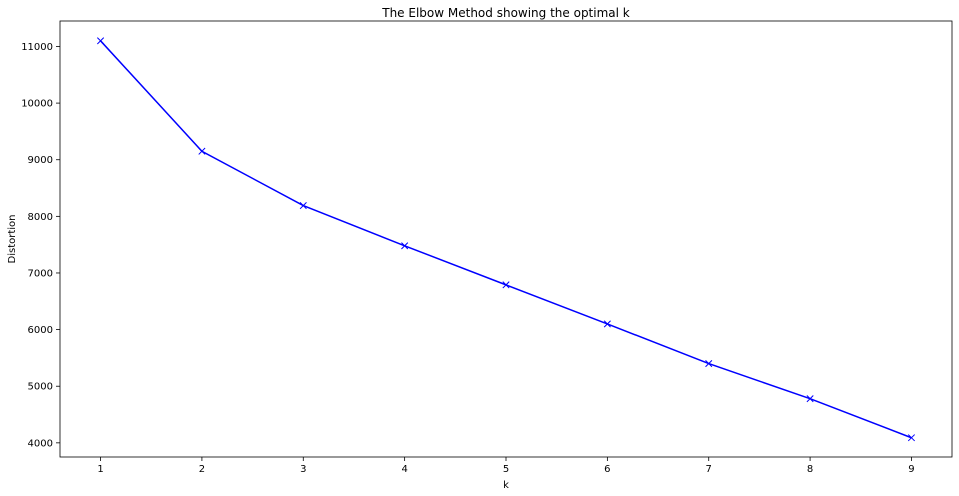 The image size is (959, 496). Describe the element at coordinates (40, 443) in the screenshot. I see `y-tick-label: 4000` at that location.